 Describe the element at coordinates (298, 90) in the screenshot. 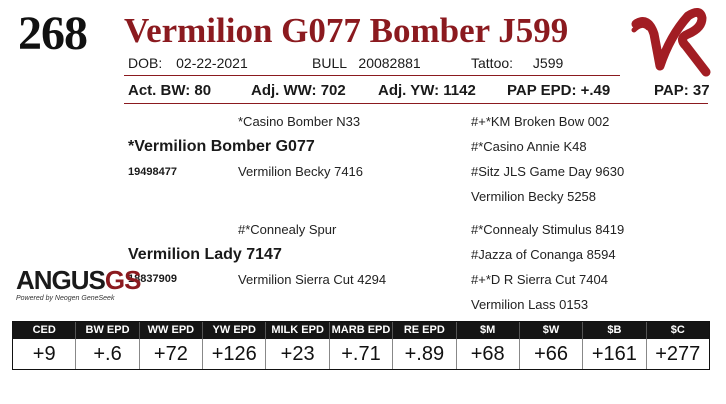

I see `adj-ww: Adj. WW: 702` at that location.